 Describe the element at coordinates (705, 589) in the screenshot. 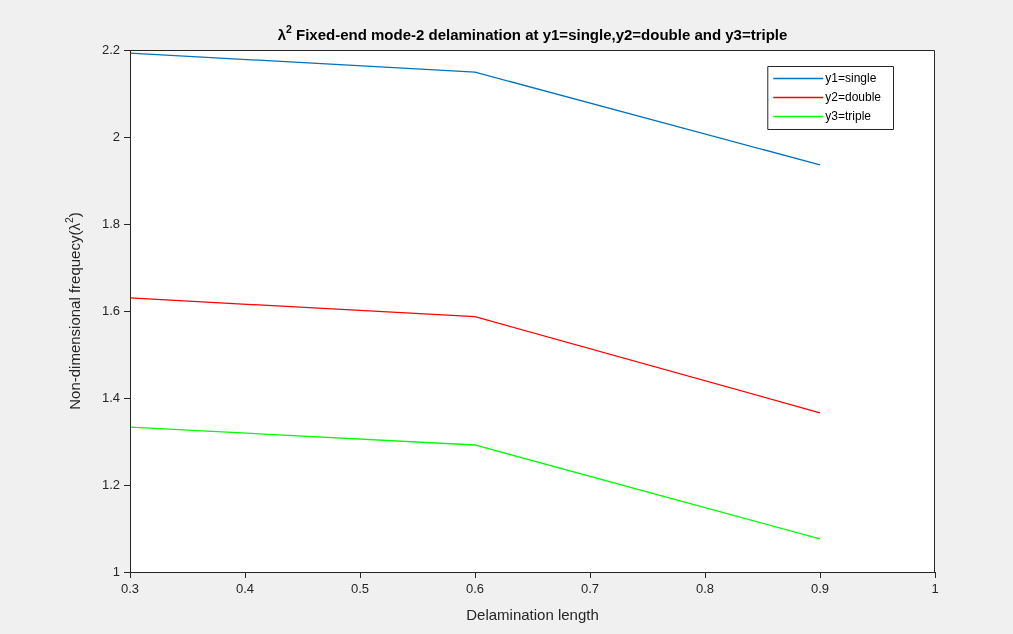

I see `x-tick-label: 0.8` at that location.